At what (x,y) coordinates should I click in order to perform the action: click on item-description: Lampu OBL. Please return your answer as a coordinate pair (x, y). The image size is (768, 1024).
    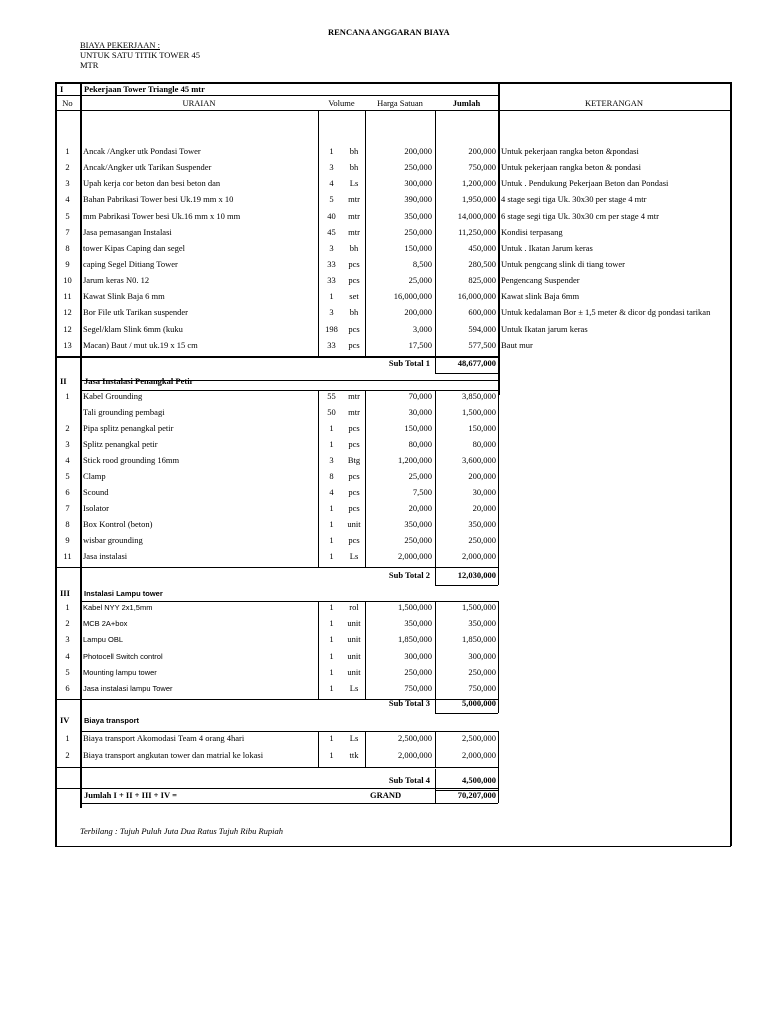
    Looking at the image, I should click on (103, 639).